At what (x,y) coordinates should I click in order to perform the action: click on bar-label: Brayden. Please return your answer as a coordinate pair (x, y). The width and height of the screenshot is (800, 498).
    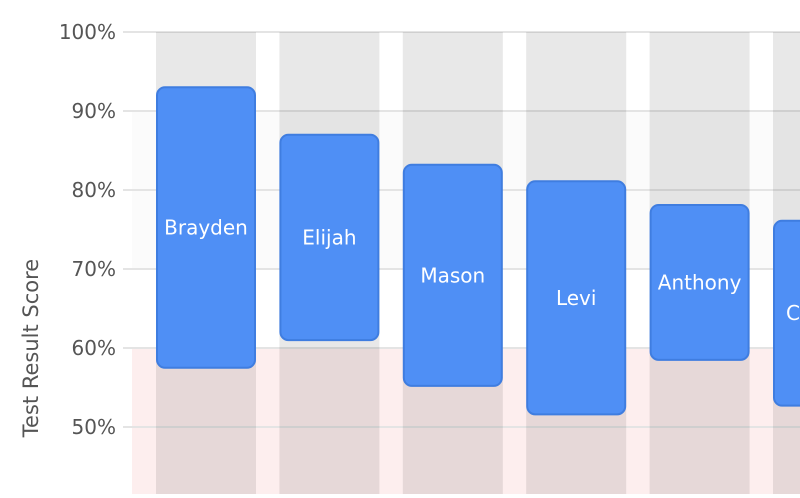
    Looking at the image, I should click on (206, 228).